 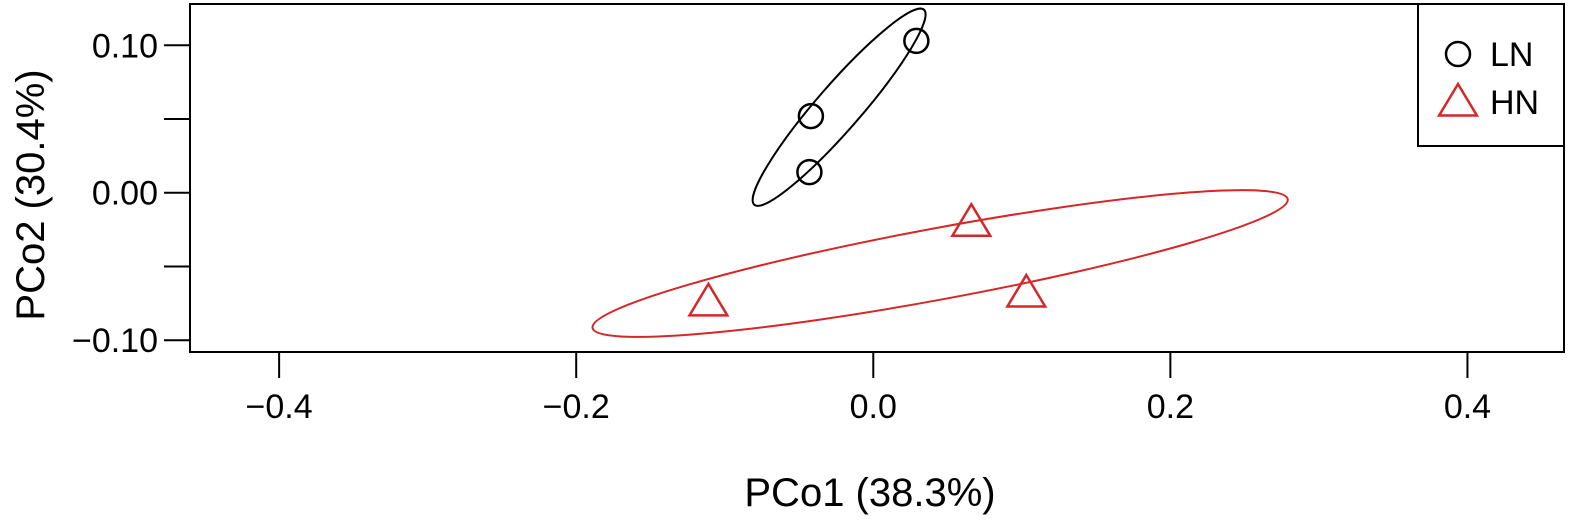 I want to click on y-axis-title: PCo2 (30.4%), so click(x=31, y=194).